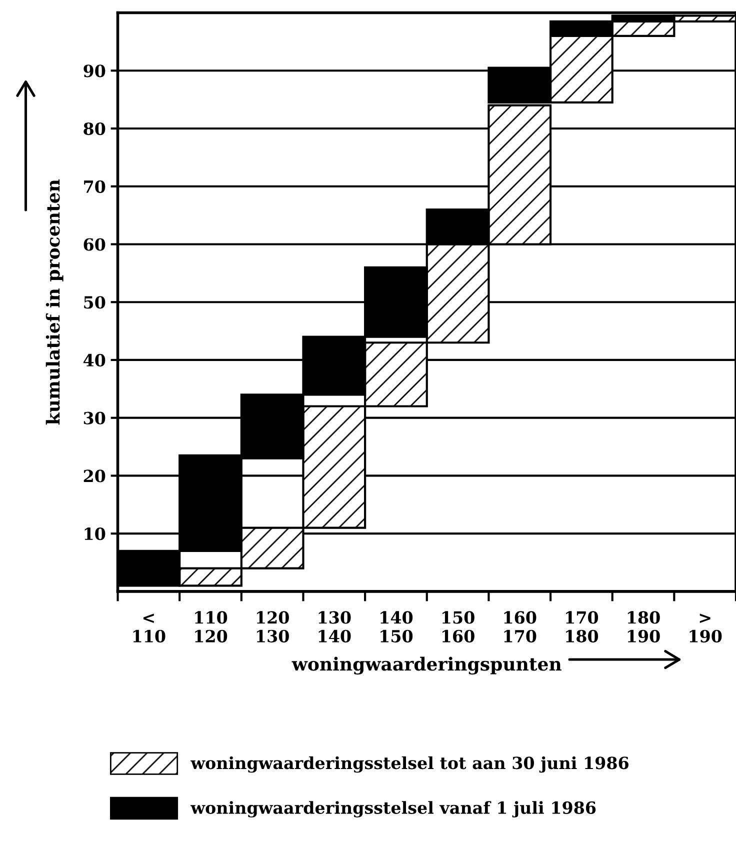 The height and width of the screenshot is (851, 736). I want to click on y-tick-label: 70, so click(95, 186).